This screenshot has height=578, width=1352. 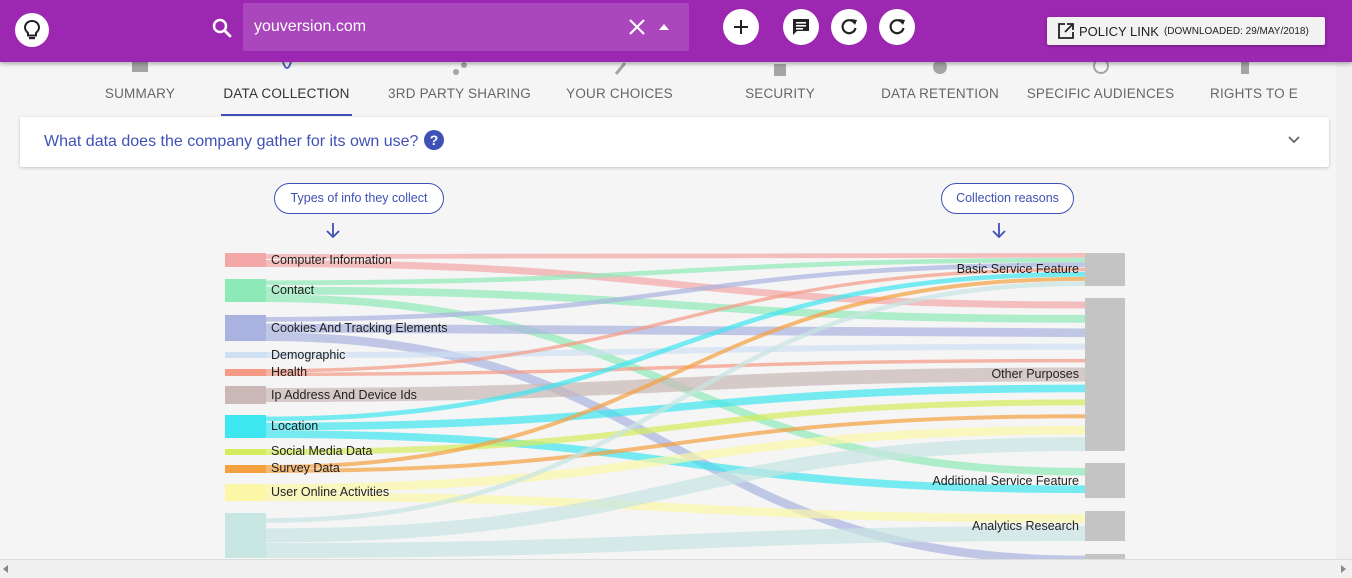 What do you see at coordinates (1254, 93) in the screenshot?
I see `tab-label: RIGHTS TO E` at bounding box center [1254, 93].